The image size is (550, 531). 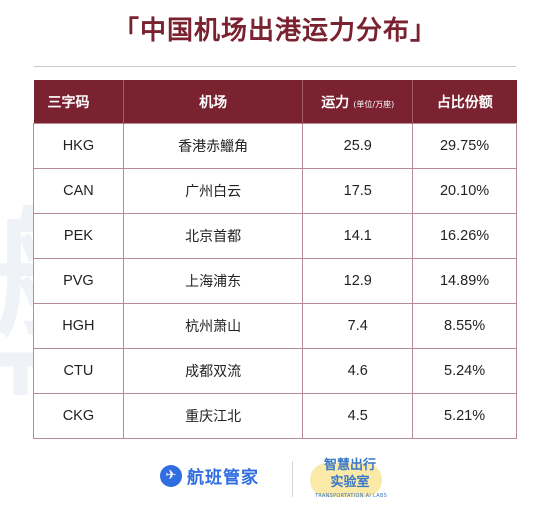 I want to click on header-code: 三字码, so click(x=78, y=102).